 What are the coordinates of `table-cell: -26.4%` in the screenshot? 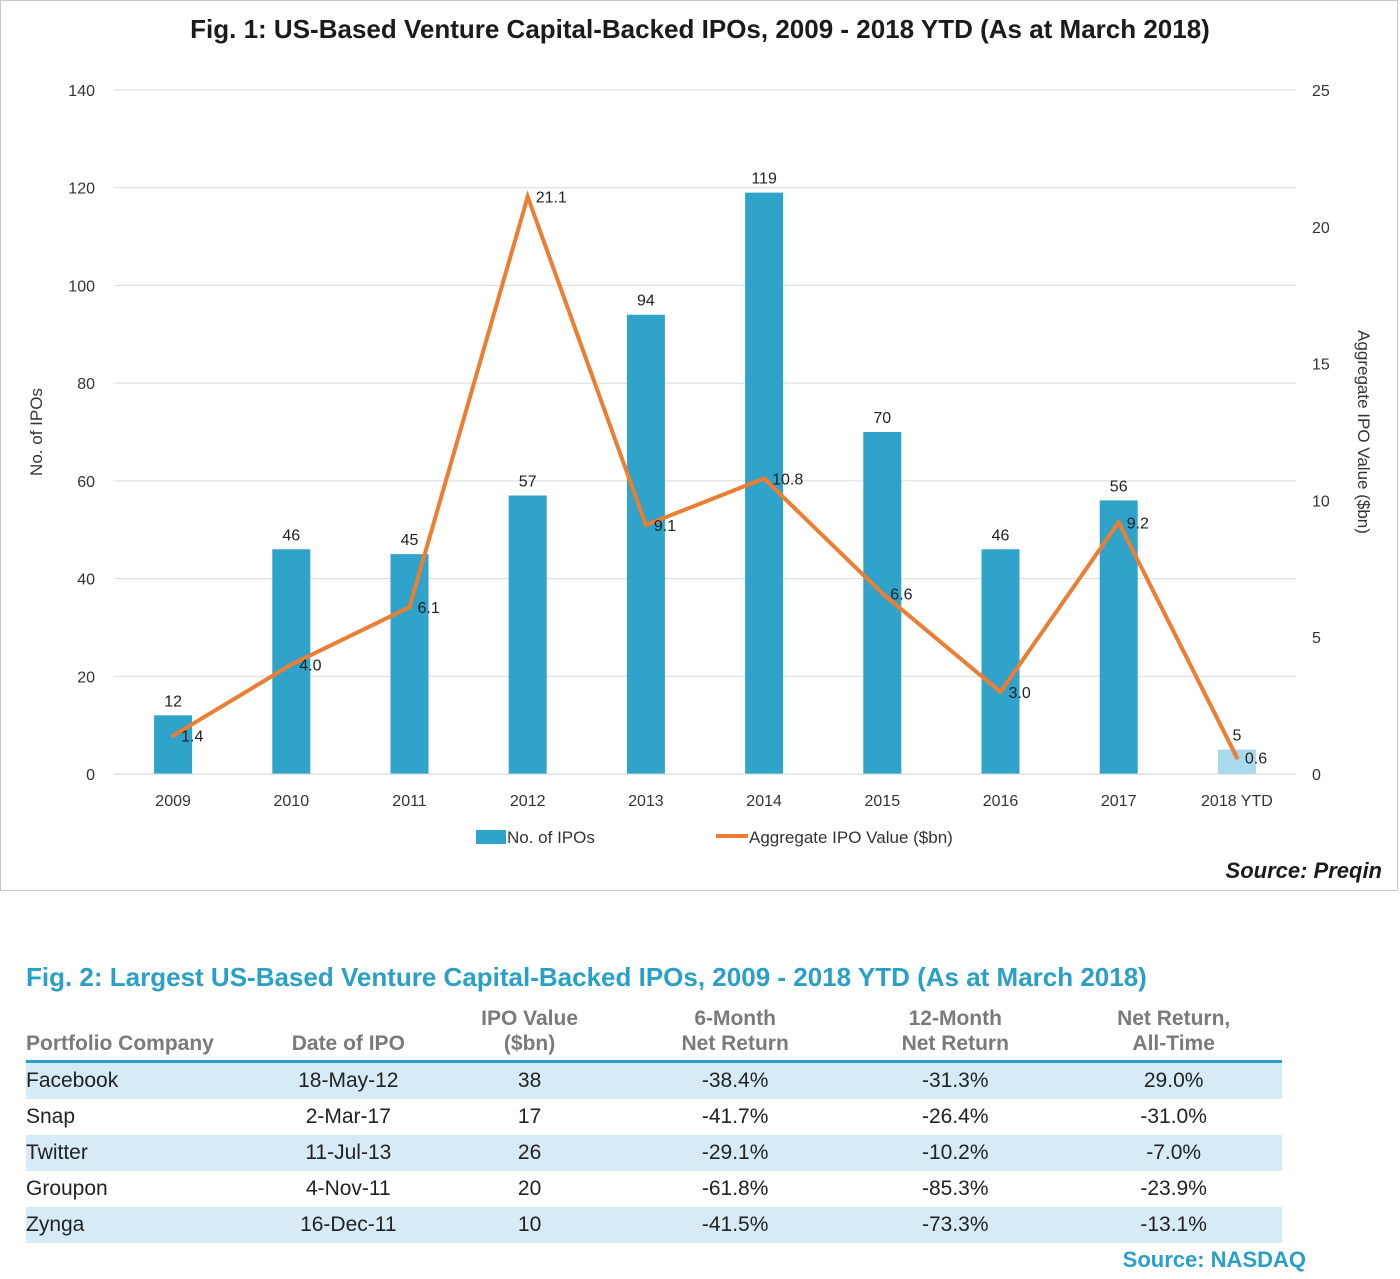 It's located at (955, 1116).